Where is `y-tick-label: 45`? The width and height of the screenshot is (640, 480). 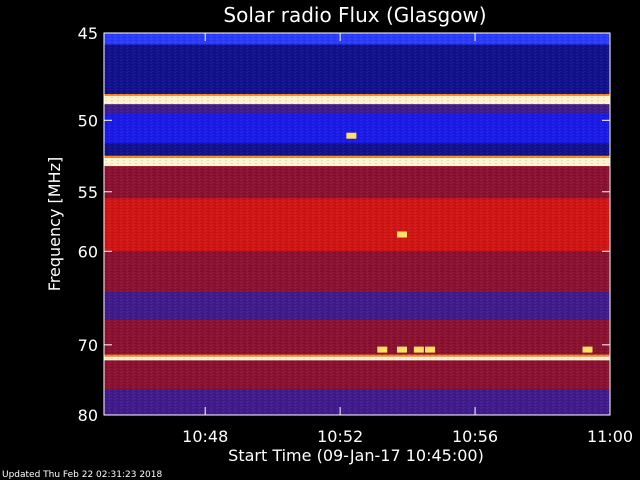
y-tick-label: 45 is located at coordinates (88, 33).